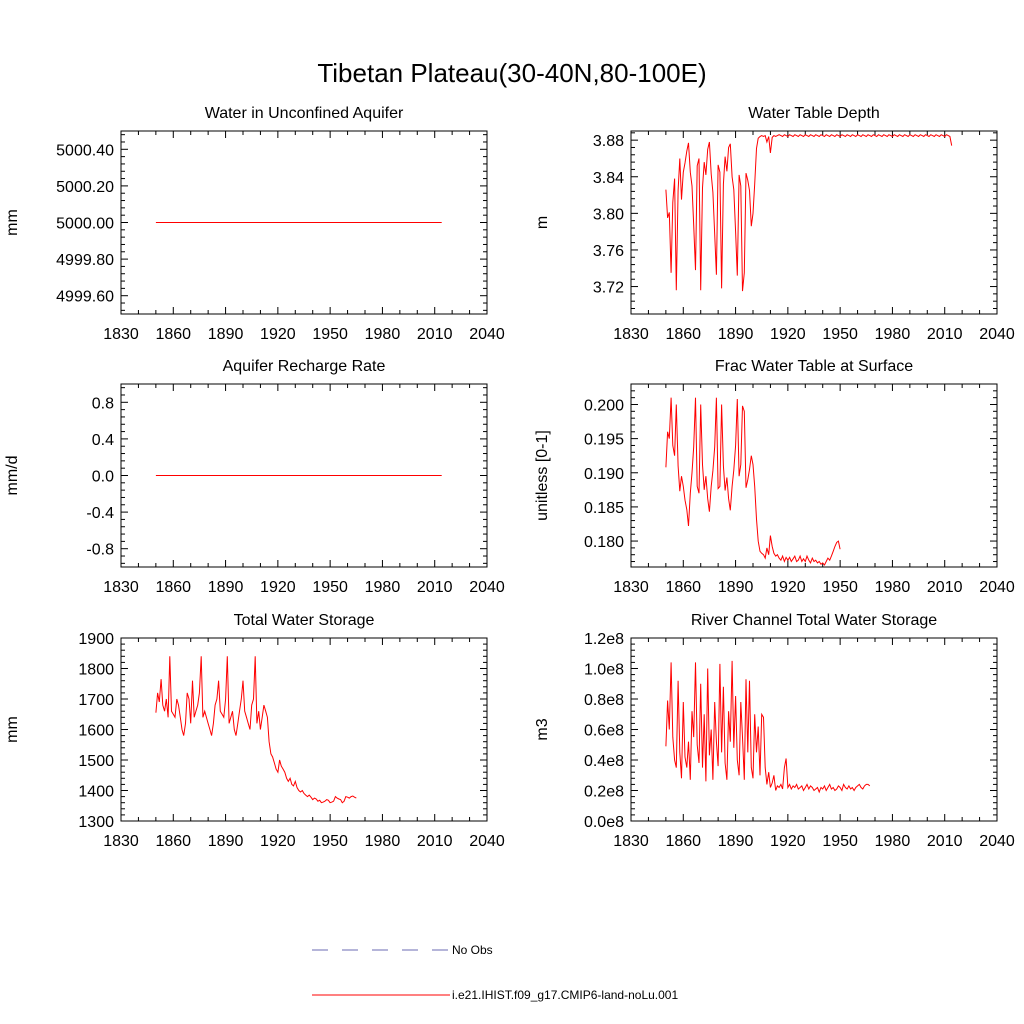 Image resolution: width=1024 pixels, height=1024 pixels. What do you see at coordinates (304, 366) in the screenshot?
I see `panel-title: Aquifer Recharge Rate` at bounding box center [304, 366].